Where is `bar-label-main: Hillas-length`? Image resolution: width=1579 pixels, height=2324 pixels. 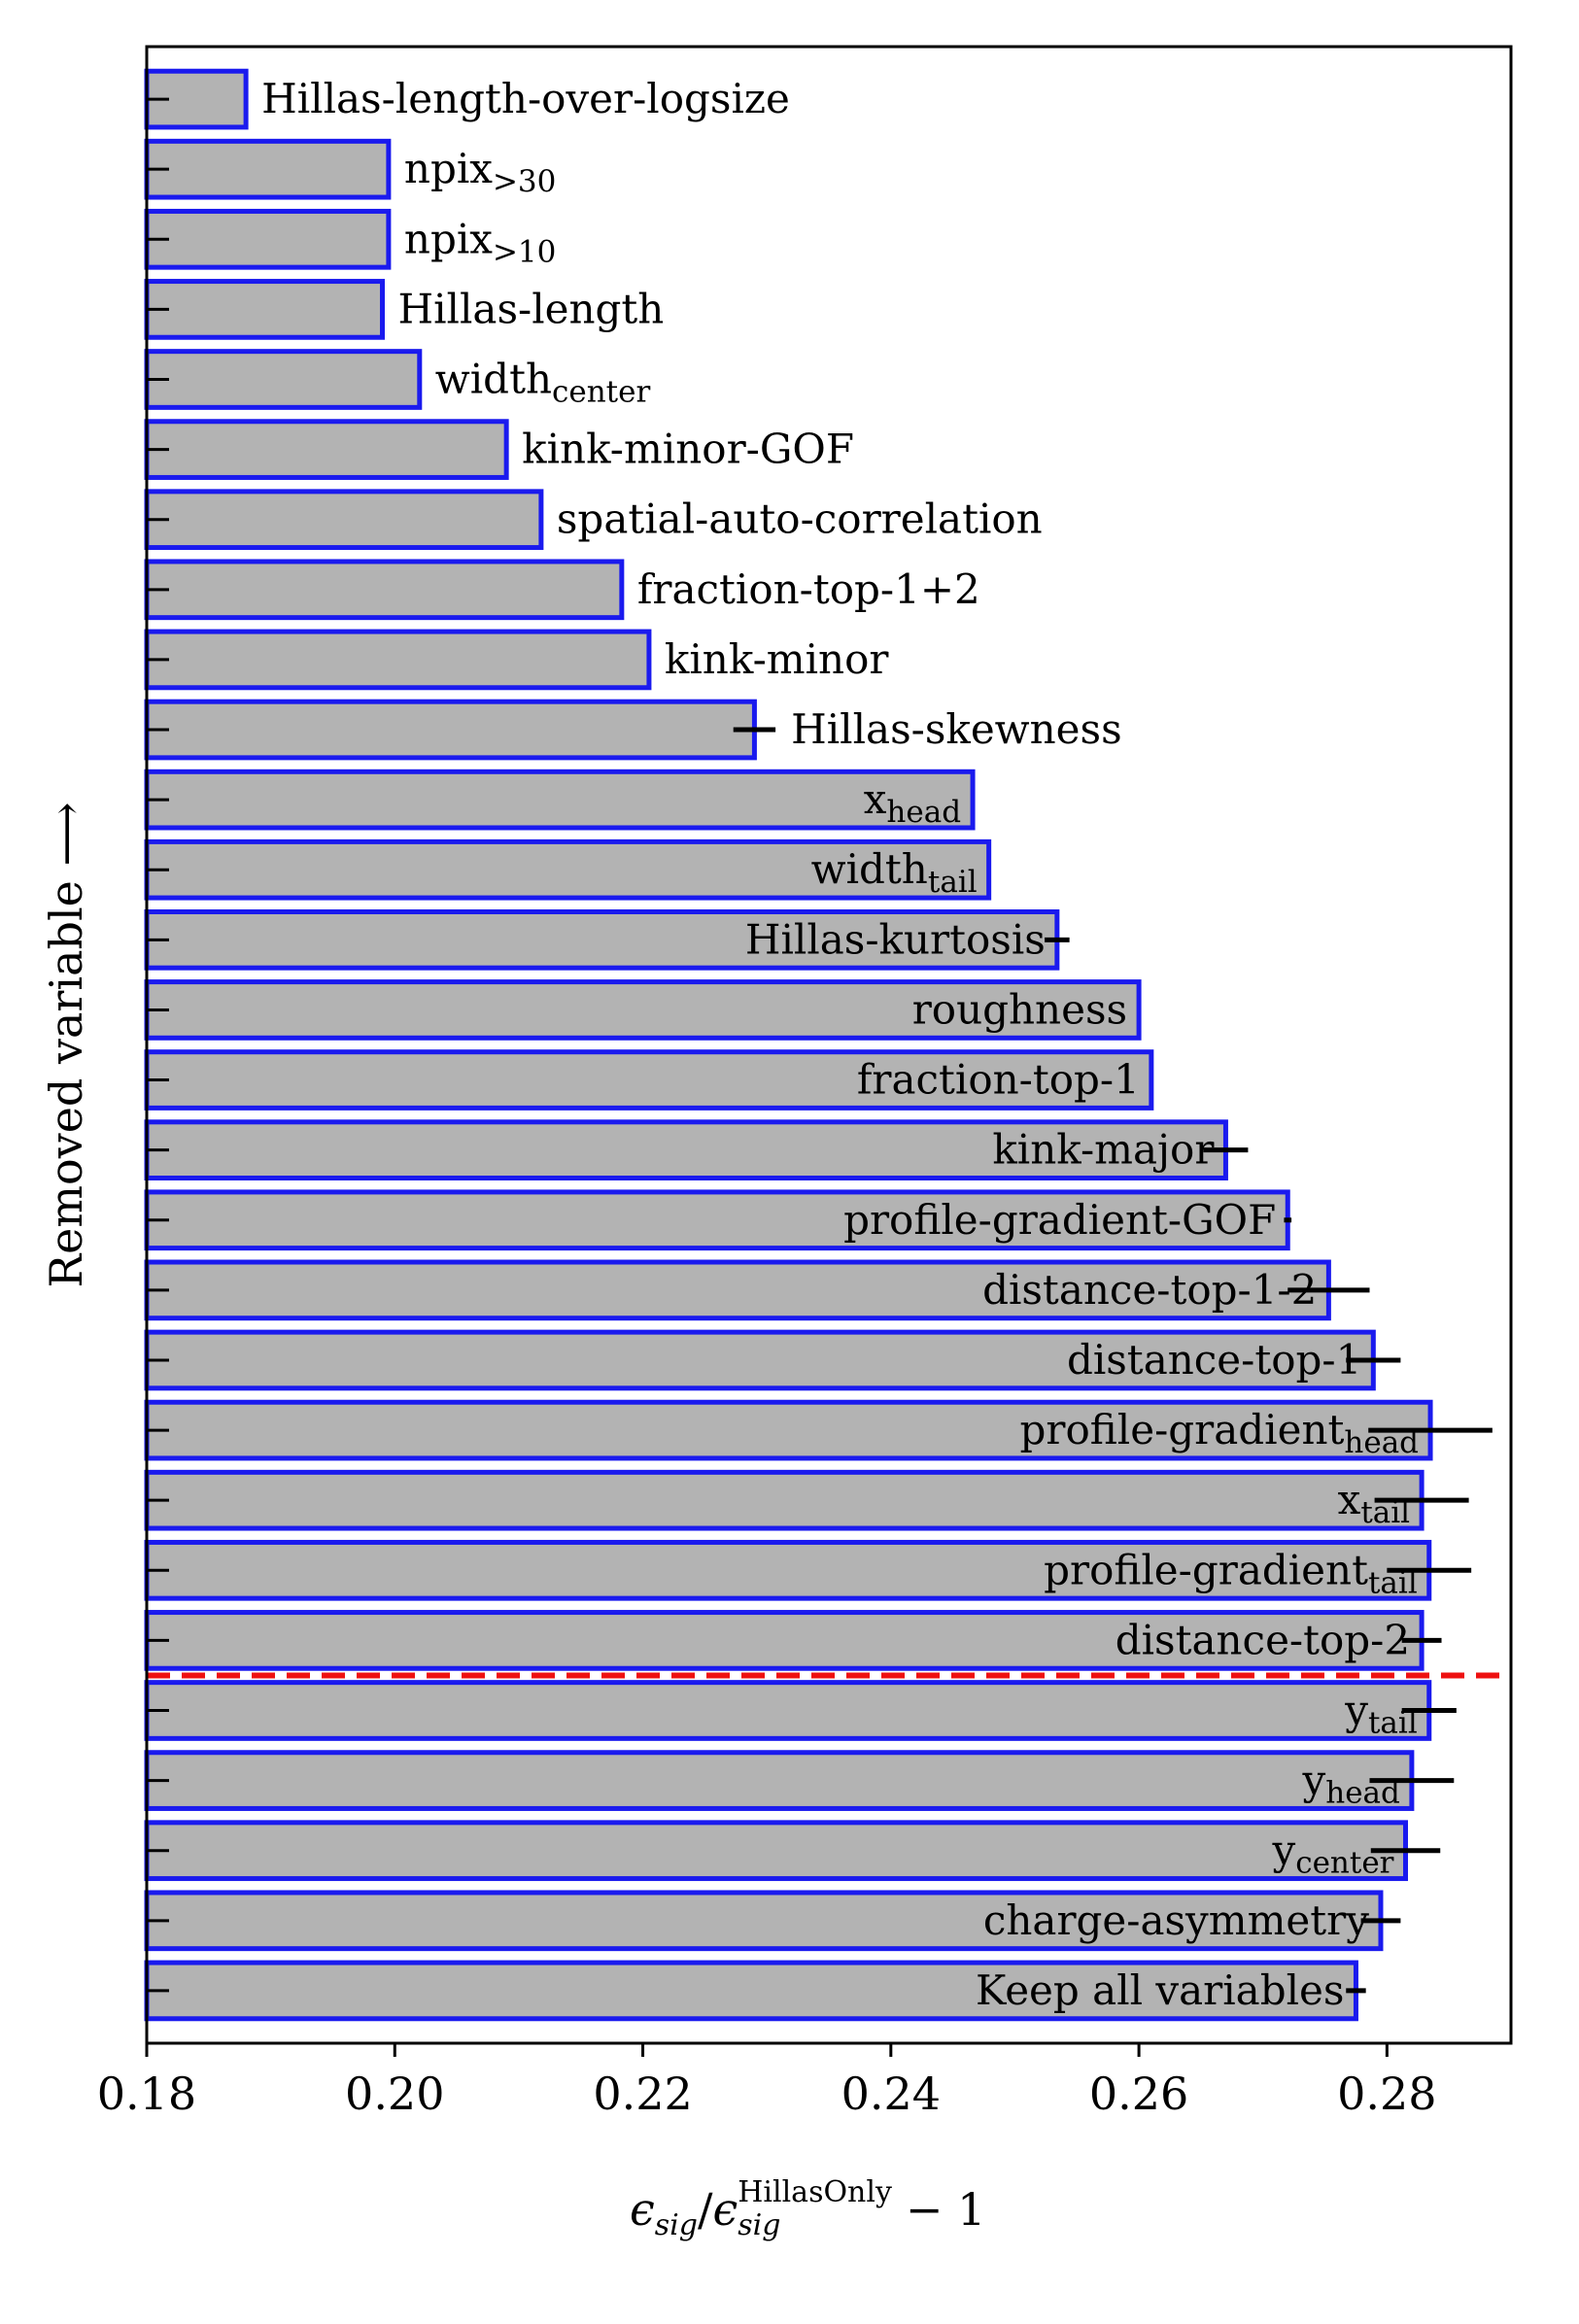
bar-label-main: Hillas-length is located at coordinates (532, 309).